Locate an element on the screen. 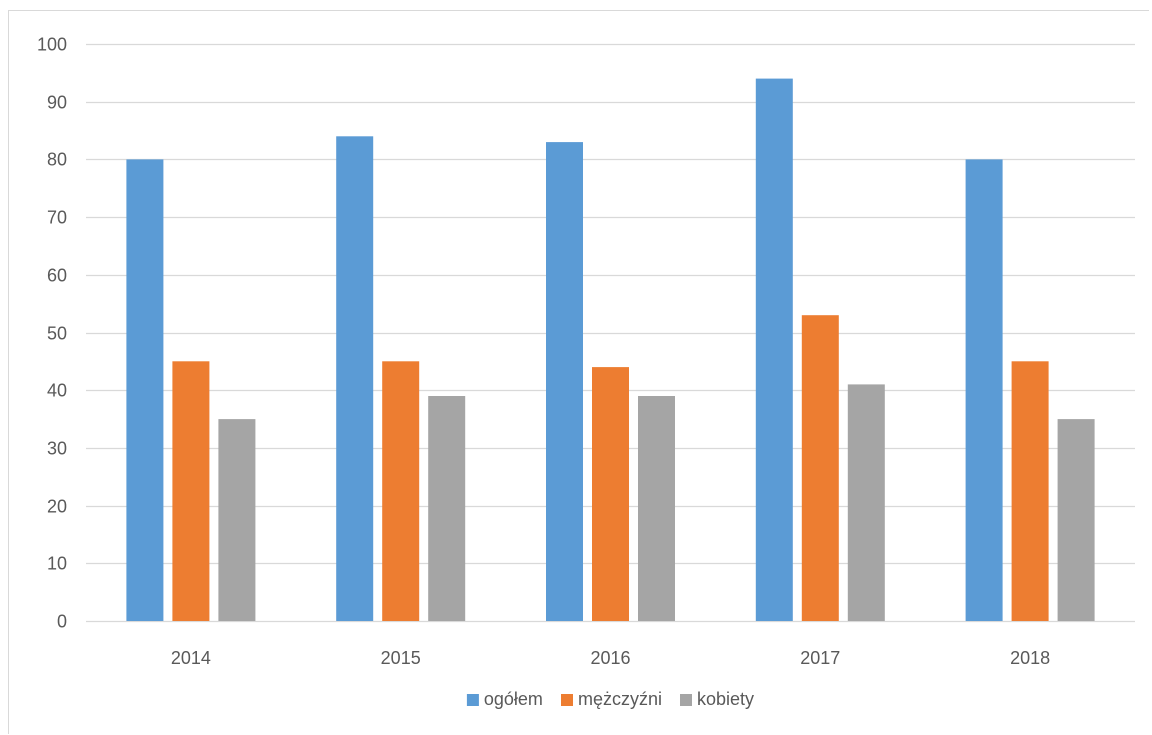  y-tick-label: 100 is located at coordinates (52, 45).